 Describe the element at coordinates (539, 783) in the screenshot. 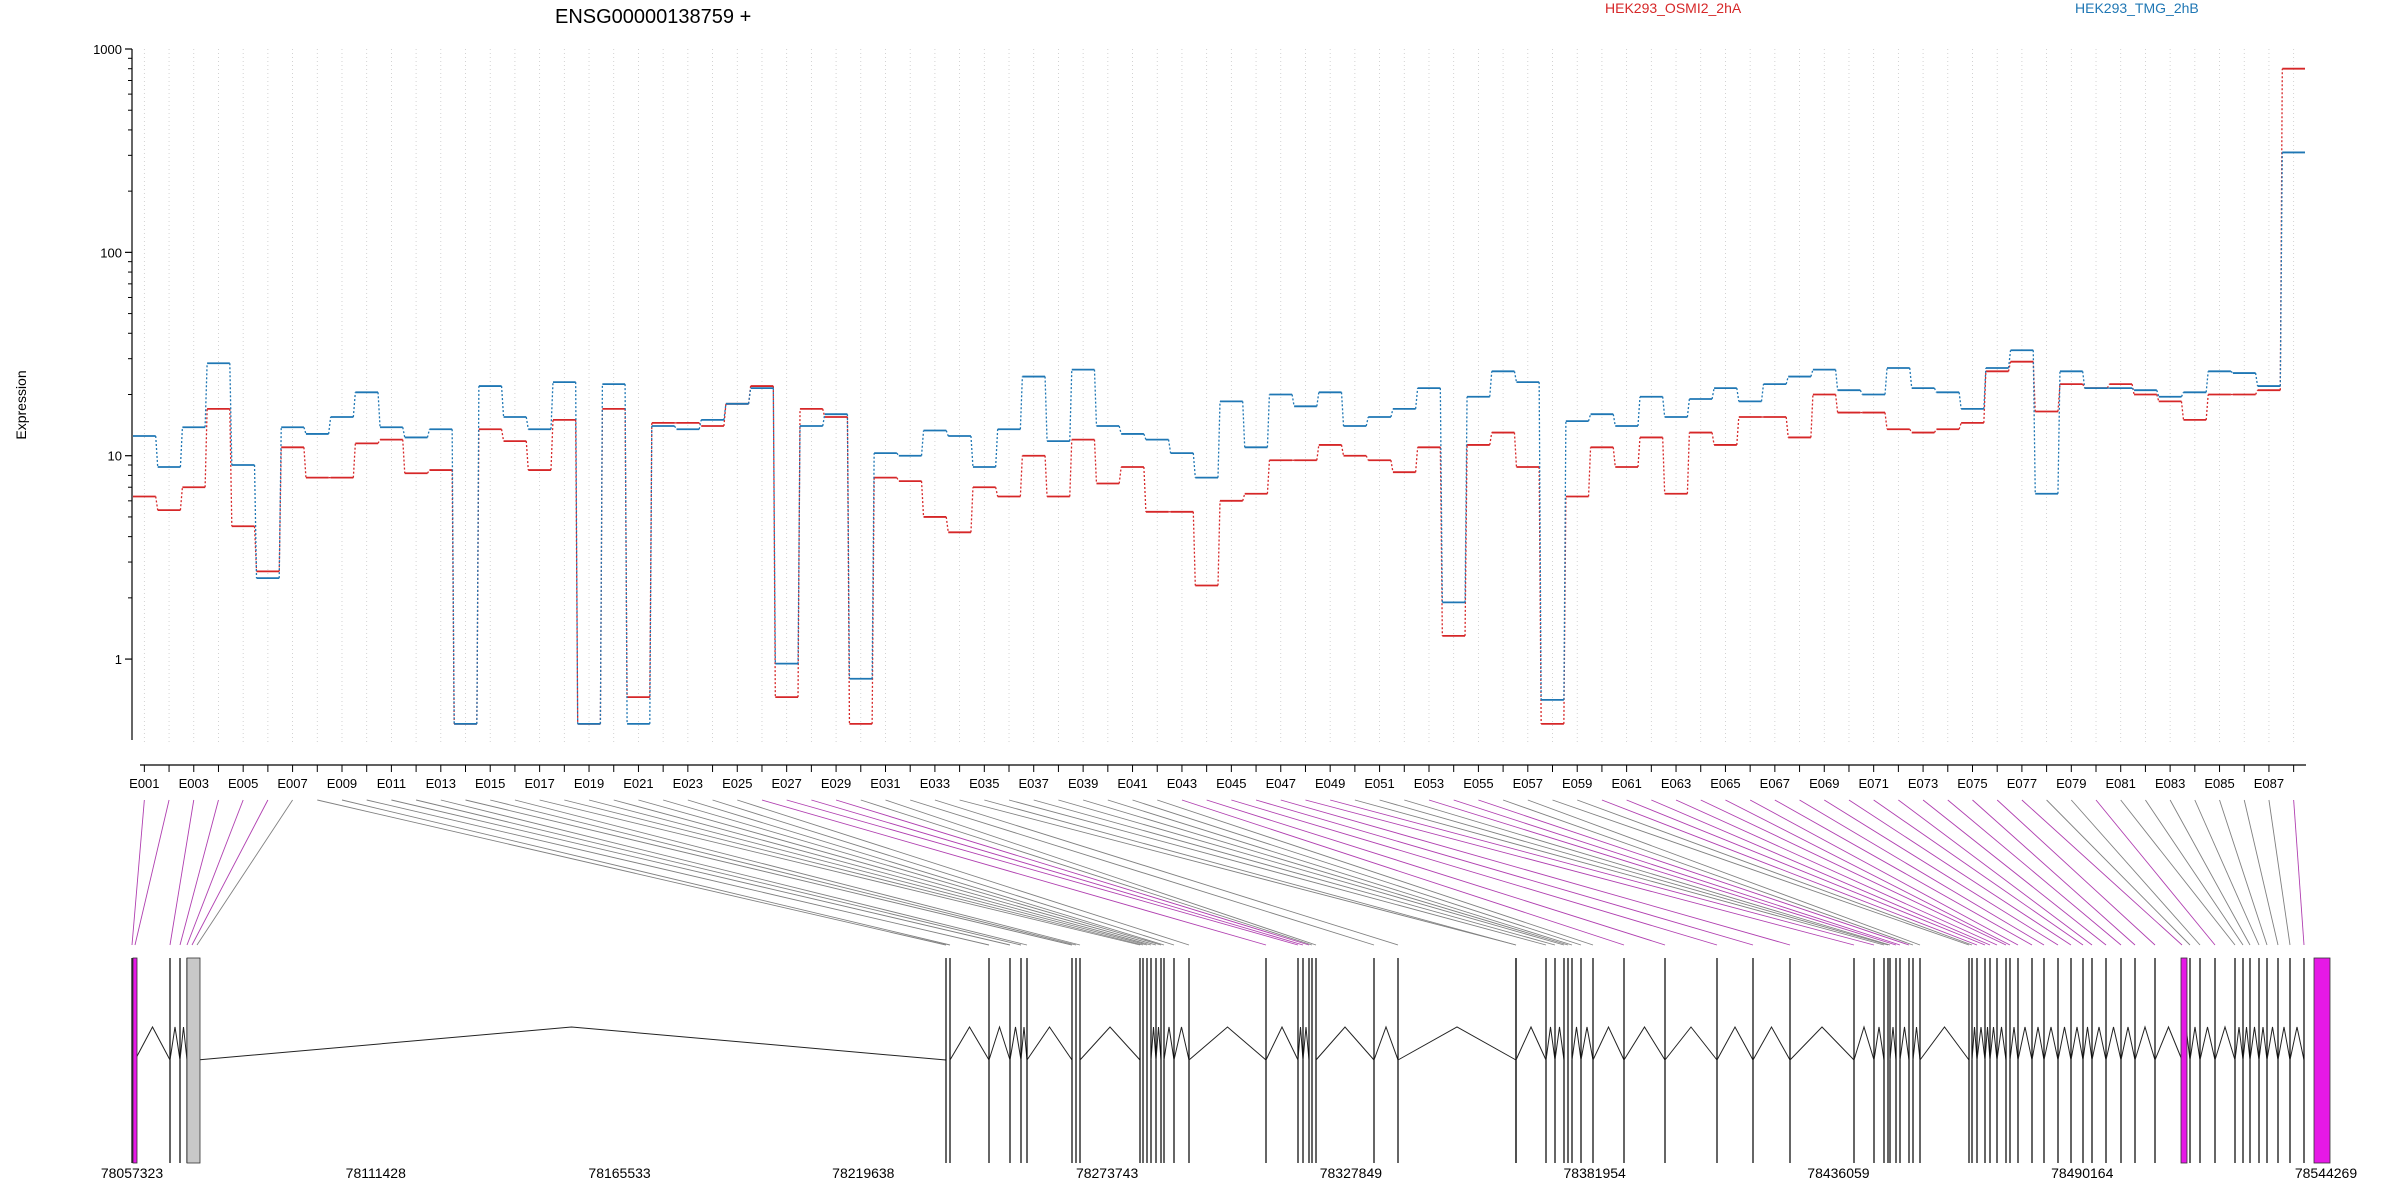

I see `x-tick-label: E017` at that location.